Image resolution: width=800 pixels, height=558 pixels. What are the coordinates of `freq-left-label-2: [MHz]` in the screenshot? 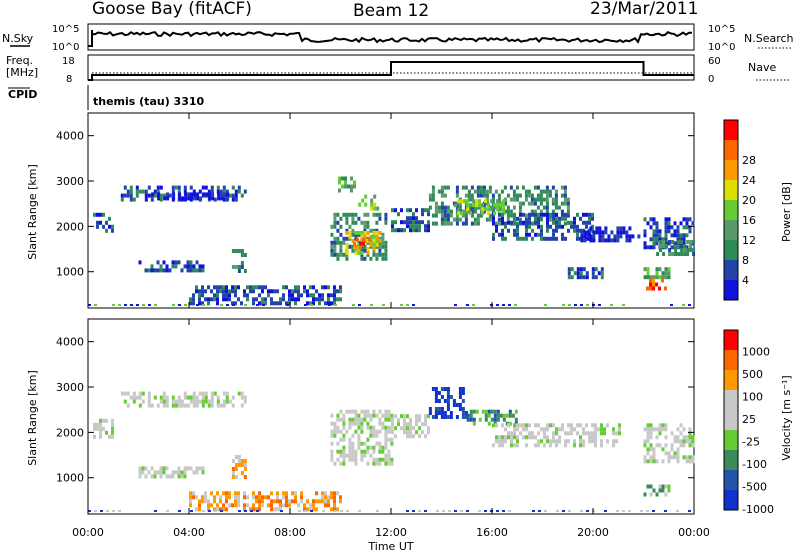 It's located at (22, 72).